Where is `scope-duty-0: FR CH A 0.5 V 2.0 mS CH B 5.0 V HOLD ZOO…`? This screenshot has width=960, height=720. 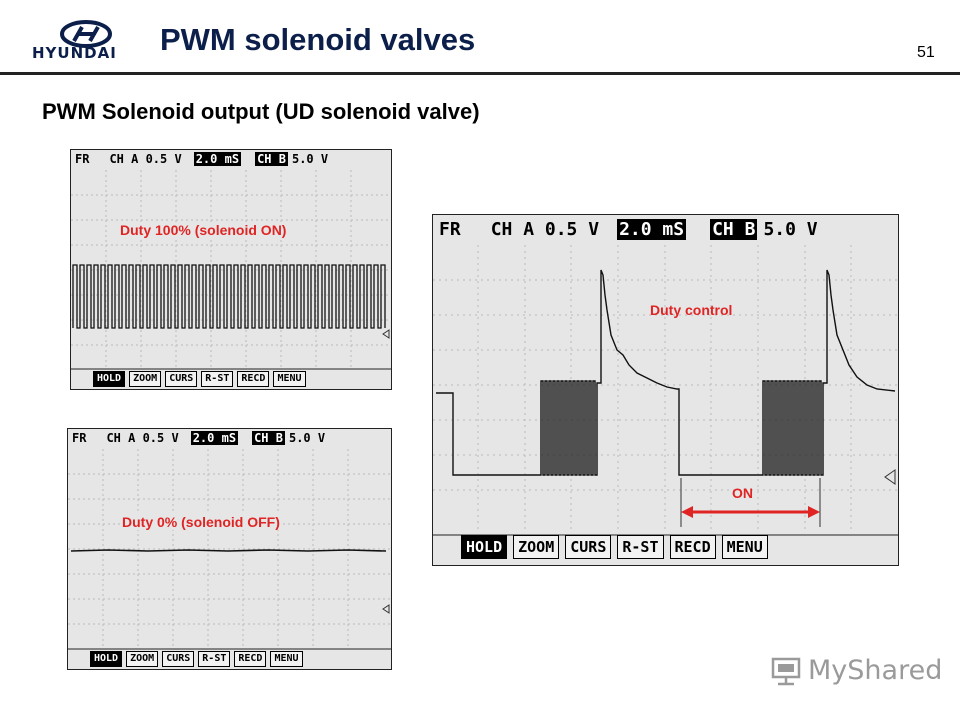
scope-duty-0: FR CH A 0.5 V 2.0 mS CH B 5.0 V HOLD ZOO… is located at coordinates (229, 549).